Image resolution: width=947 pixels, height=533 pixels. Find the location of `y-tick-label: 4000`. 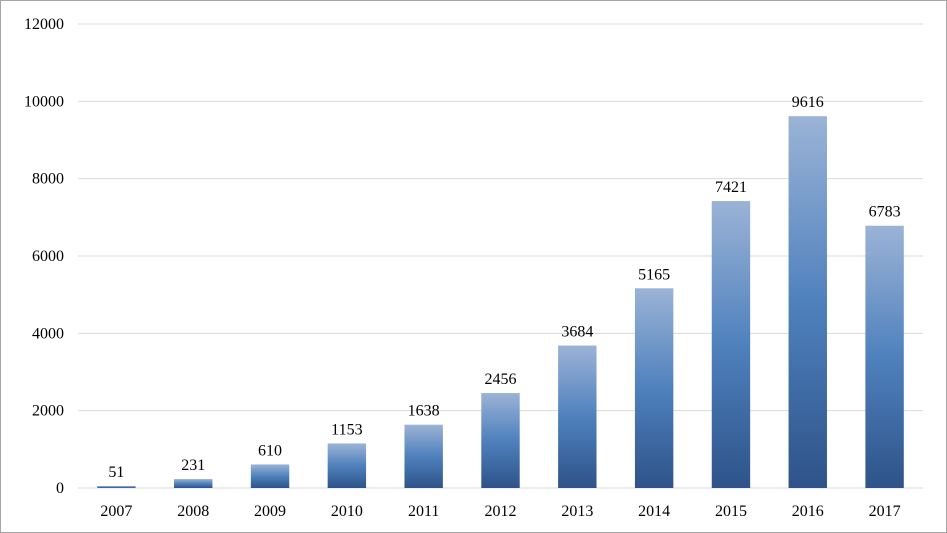

y-tick-label: 4000 is located at coordinates (48, 333).